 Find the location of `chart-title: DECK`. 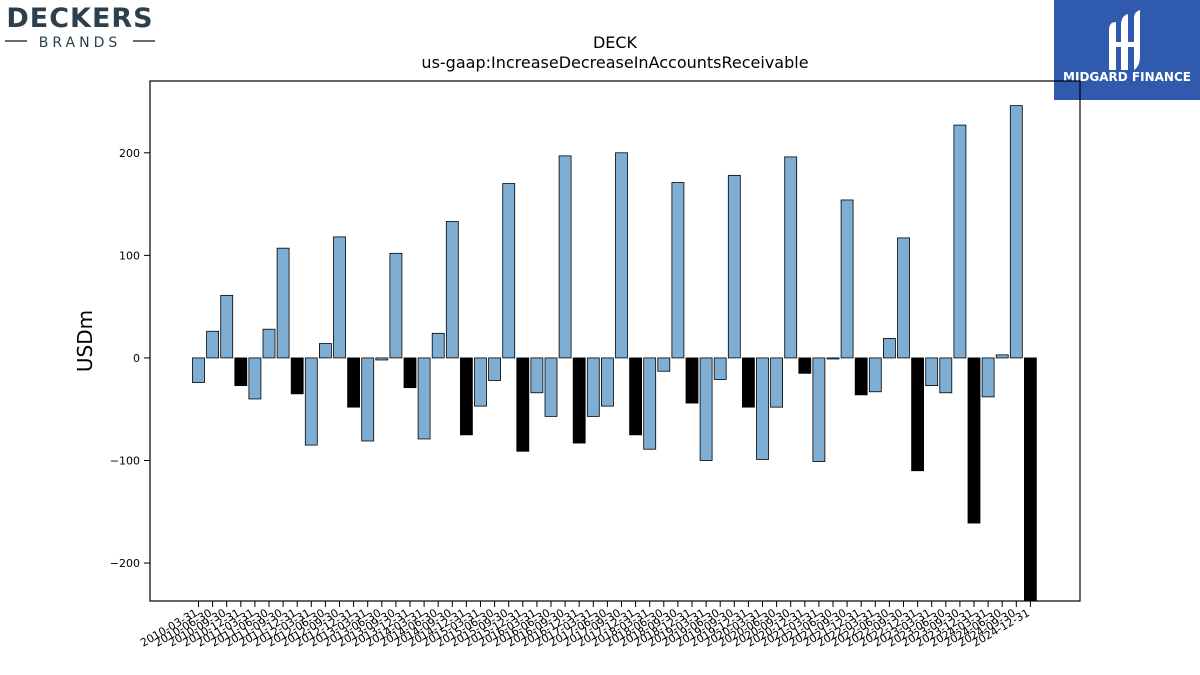

chart-title: DECK is located at coordinates (615, 42).